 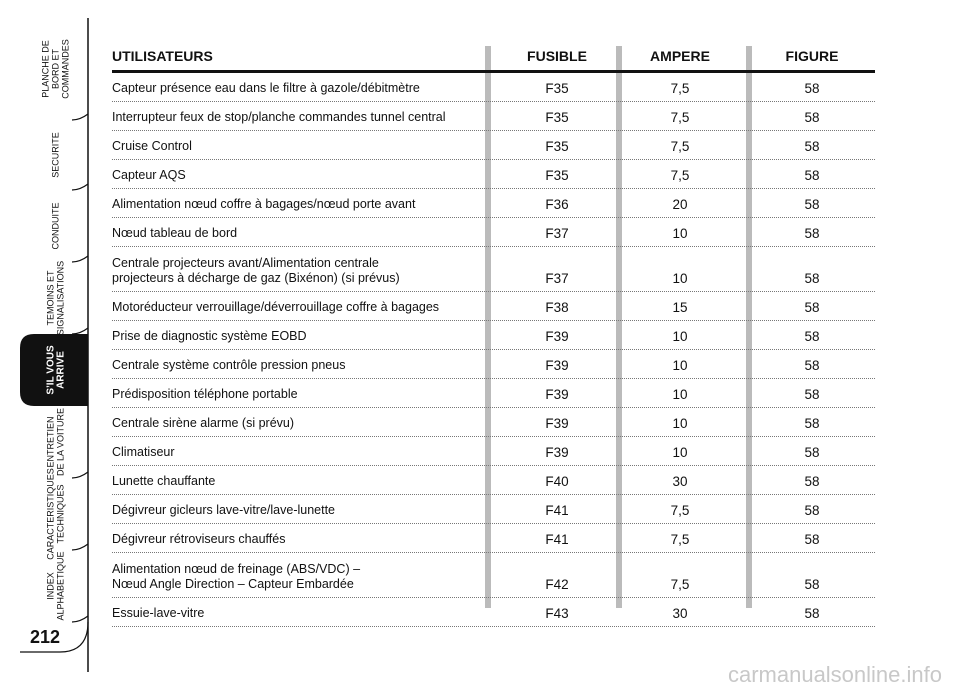 What do you see at coordinates (69, 233) in the screenshot?
I see `sidebar-tab: CONDUITE` at bounding box center [69, 233].